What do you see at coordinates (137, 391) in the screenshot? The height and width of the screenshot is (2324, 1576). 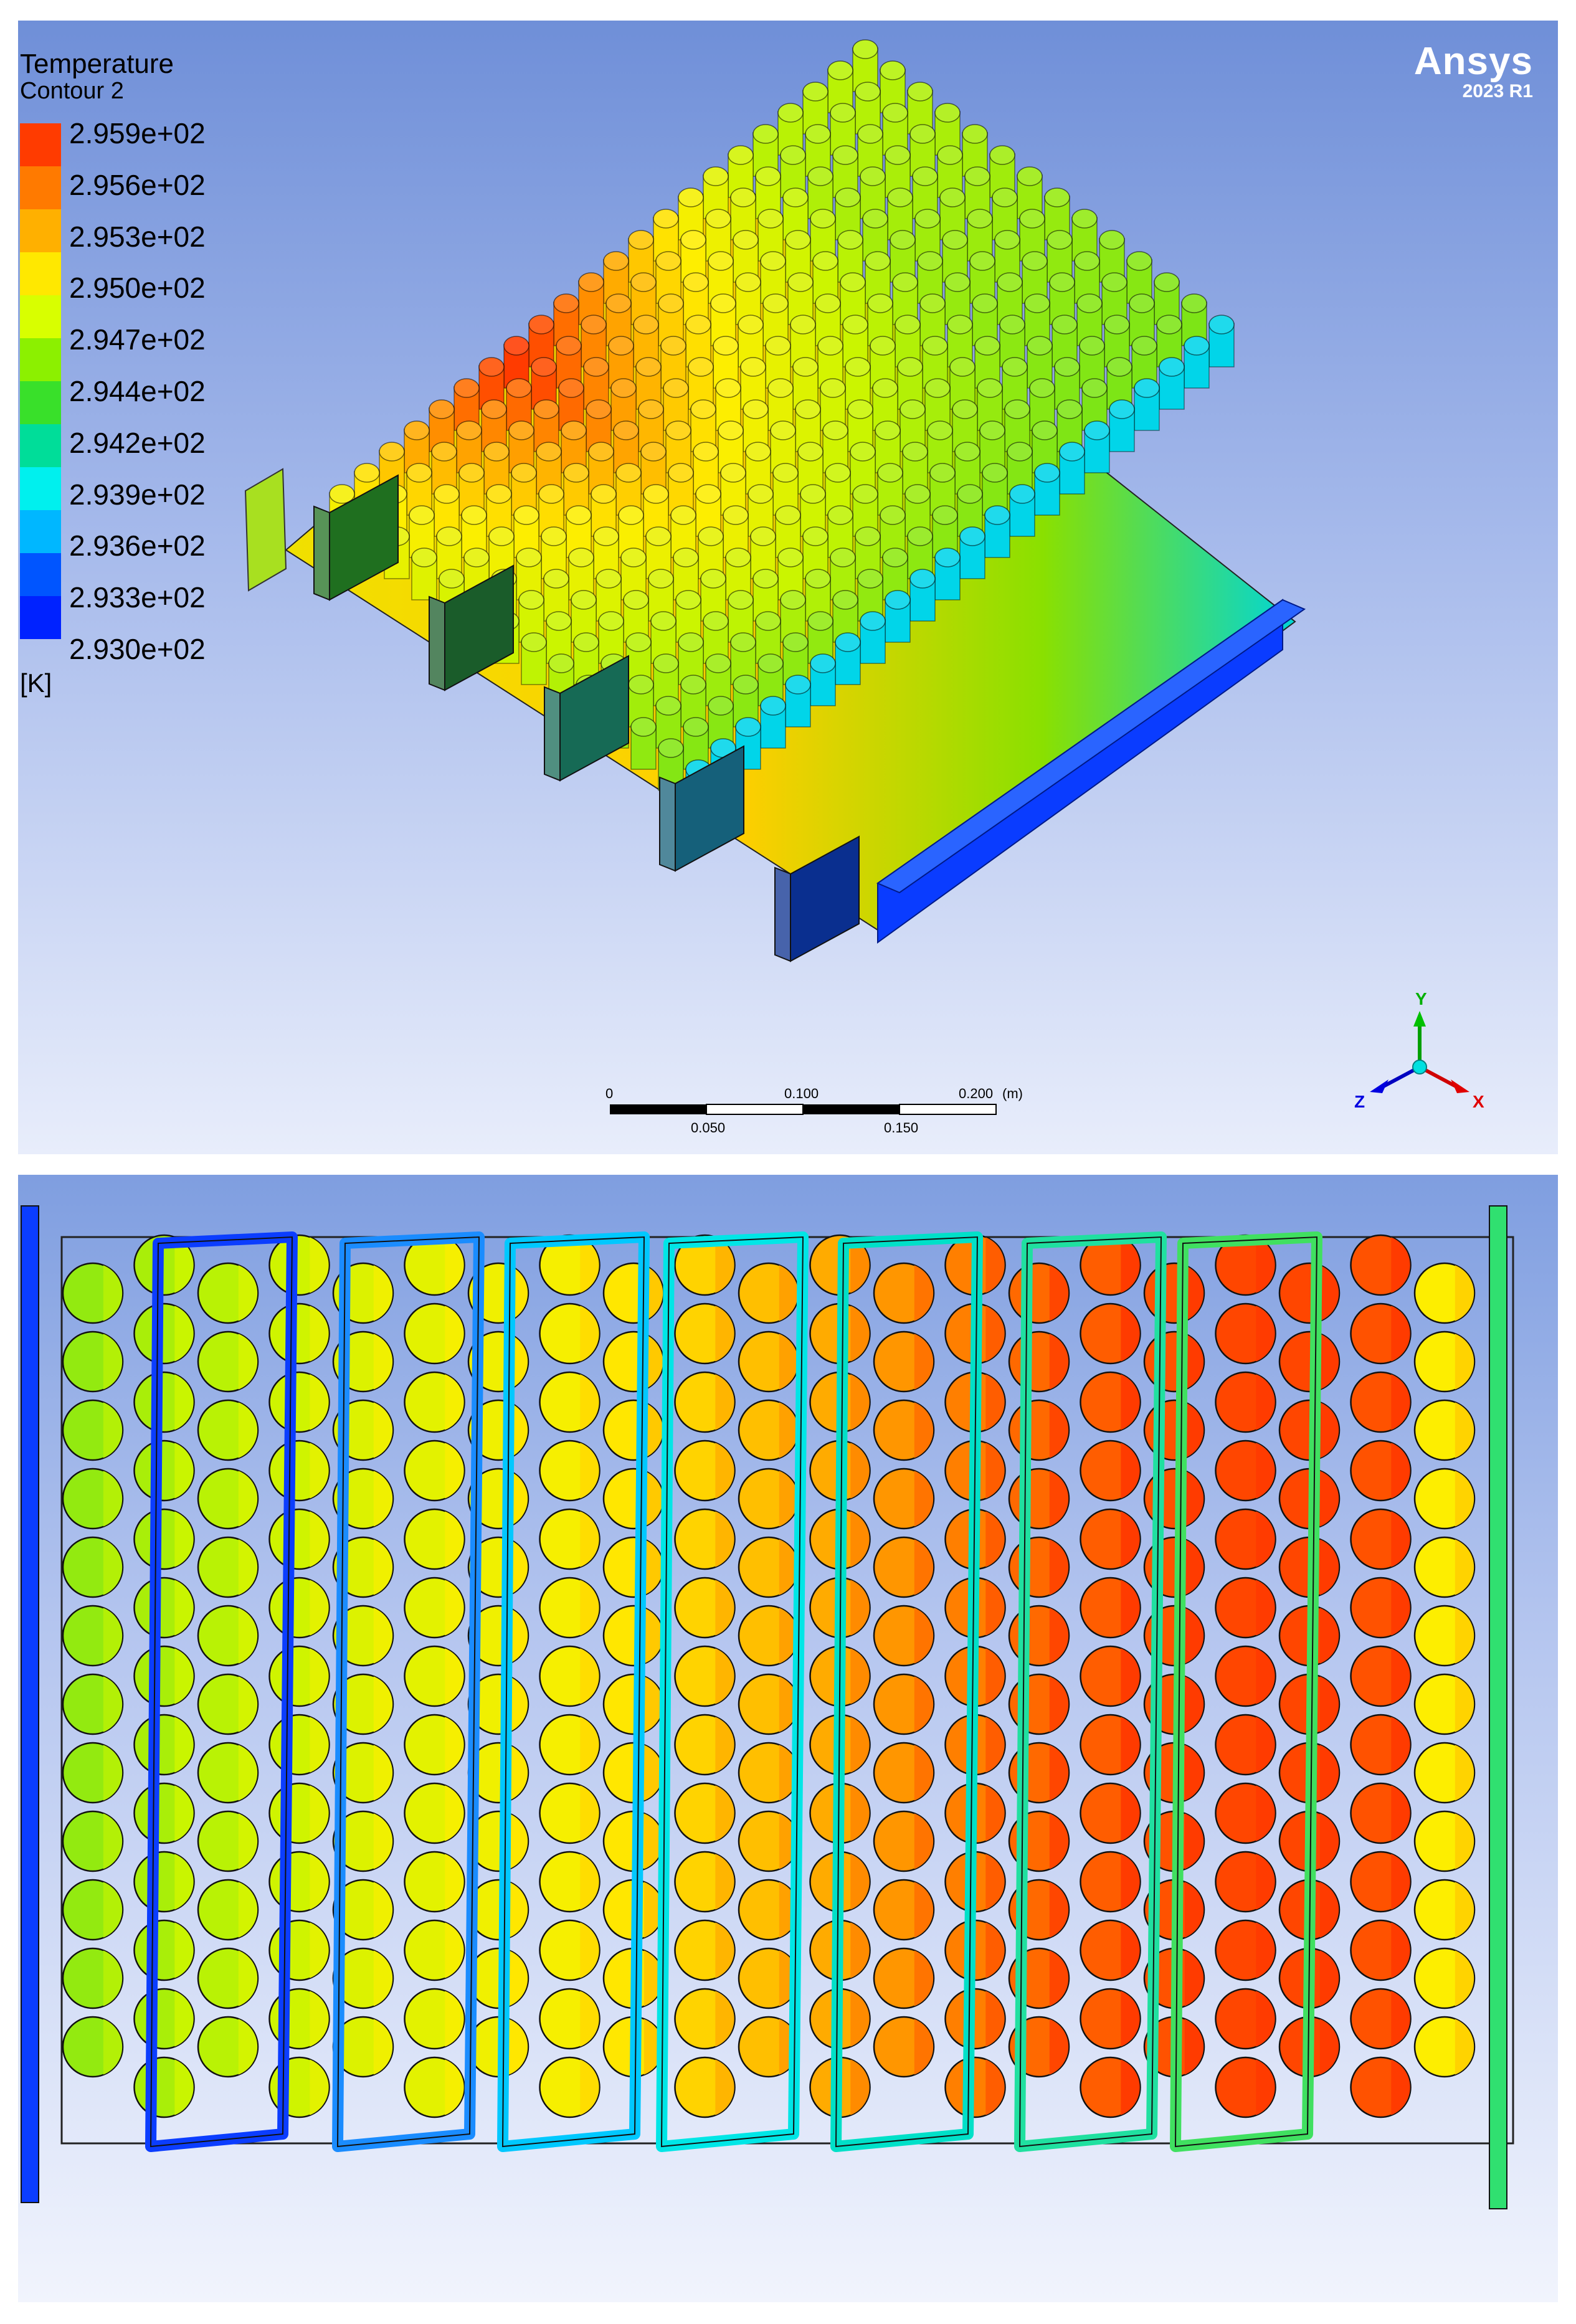 I see `legend-label: 2.944e+02` at bounding box center [137, 391].